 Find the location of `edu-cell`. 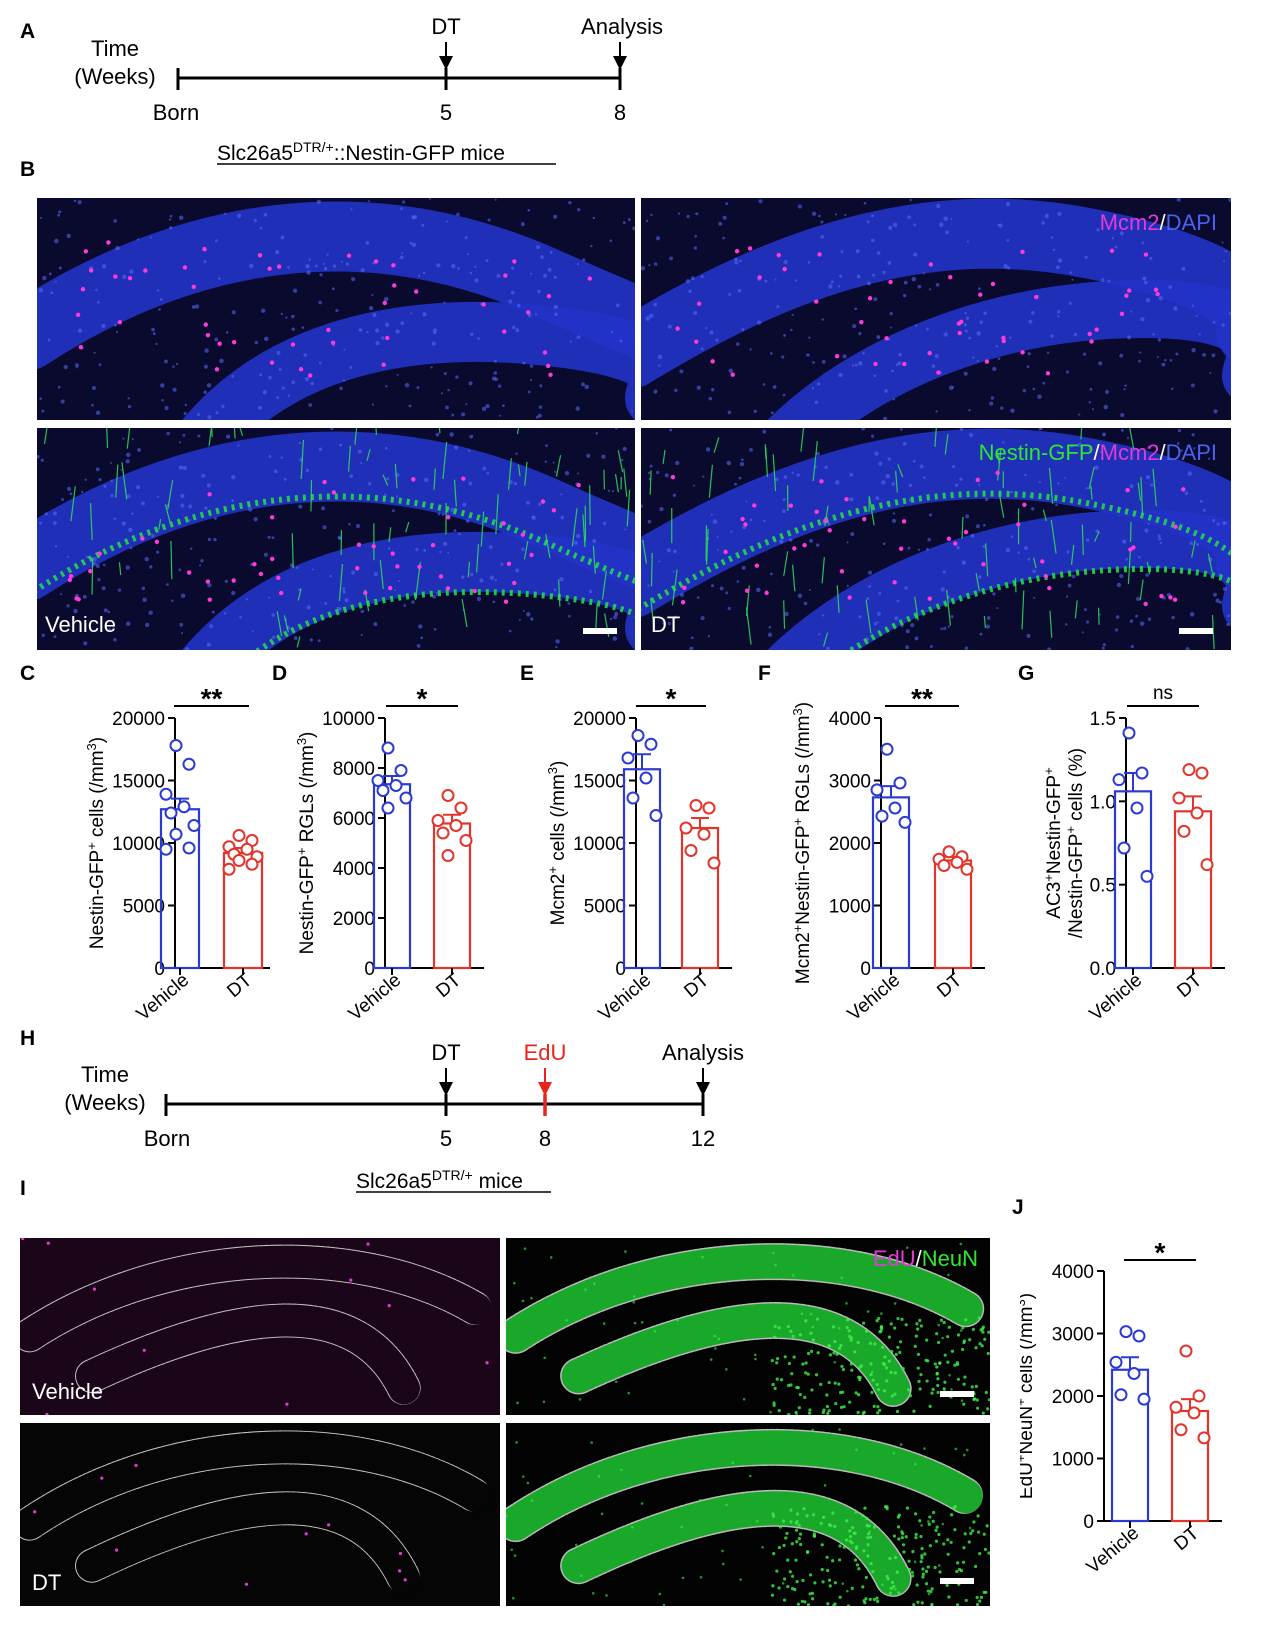

edu-cell is located at coordinates (400, 1571).